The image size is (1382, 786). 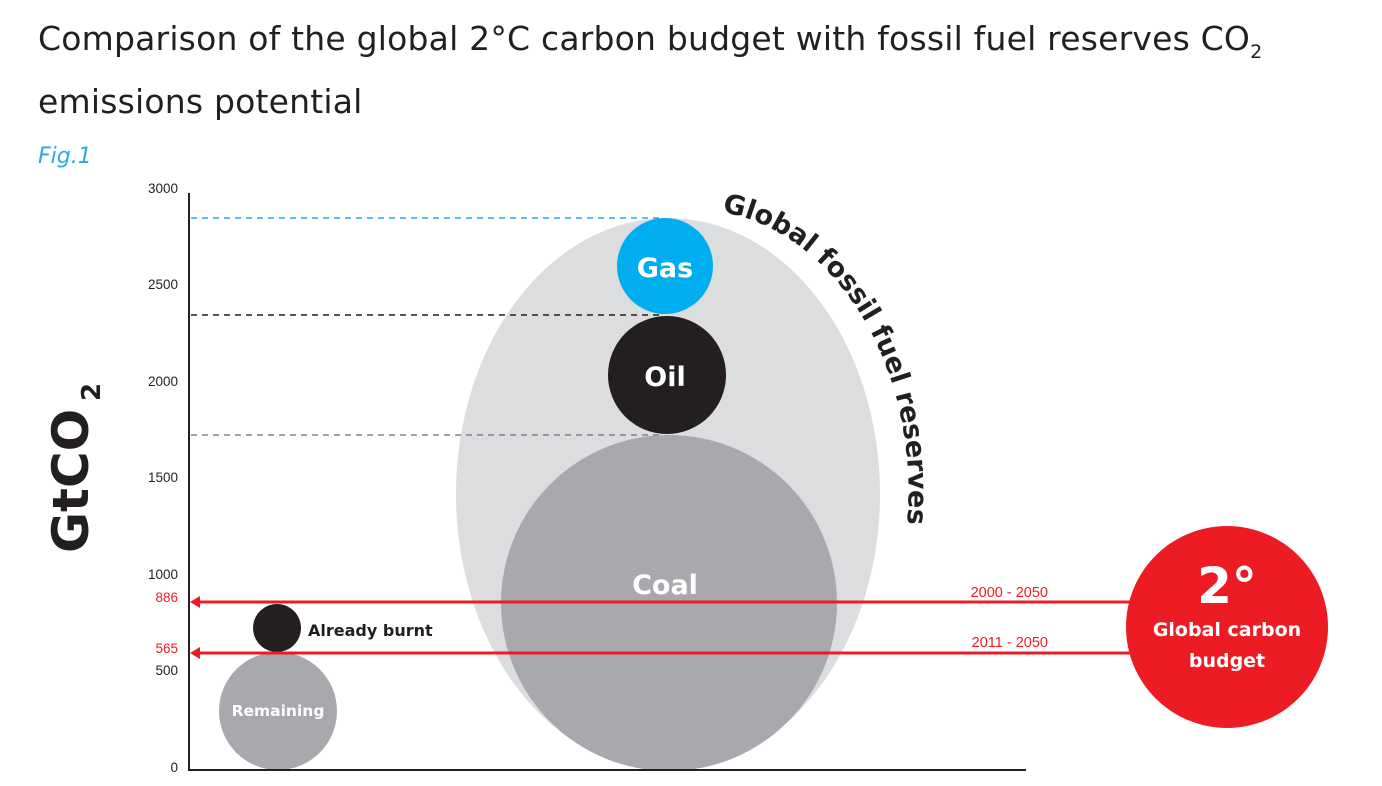 I want to click on remaining-label: Remaining, so click(x=278, y=711).